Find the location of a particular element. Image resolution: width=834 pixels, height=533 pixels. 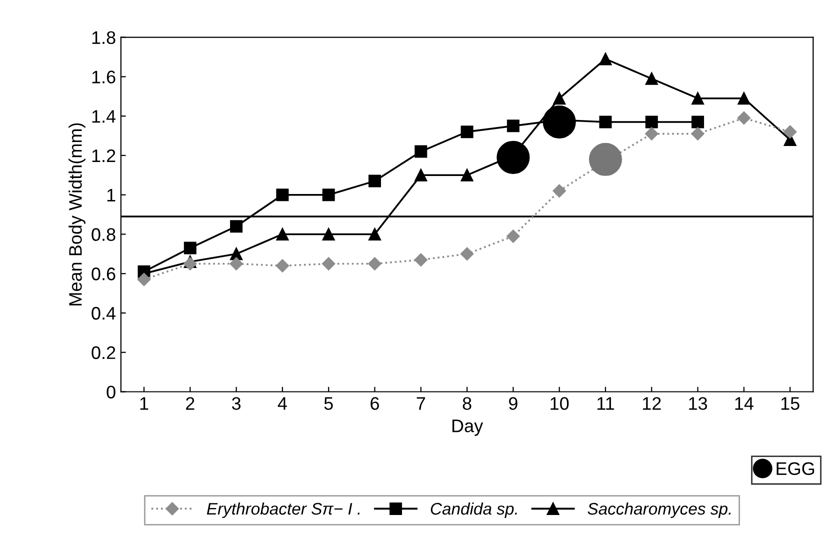

y-tick-label: 0.8 is located at coordinates (104, 234).